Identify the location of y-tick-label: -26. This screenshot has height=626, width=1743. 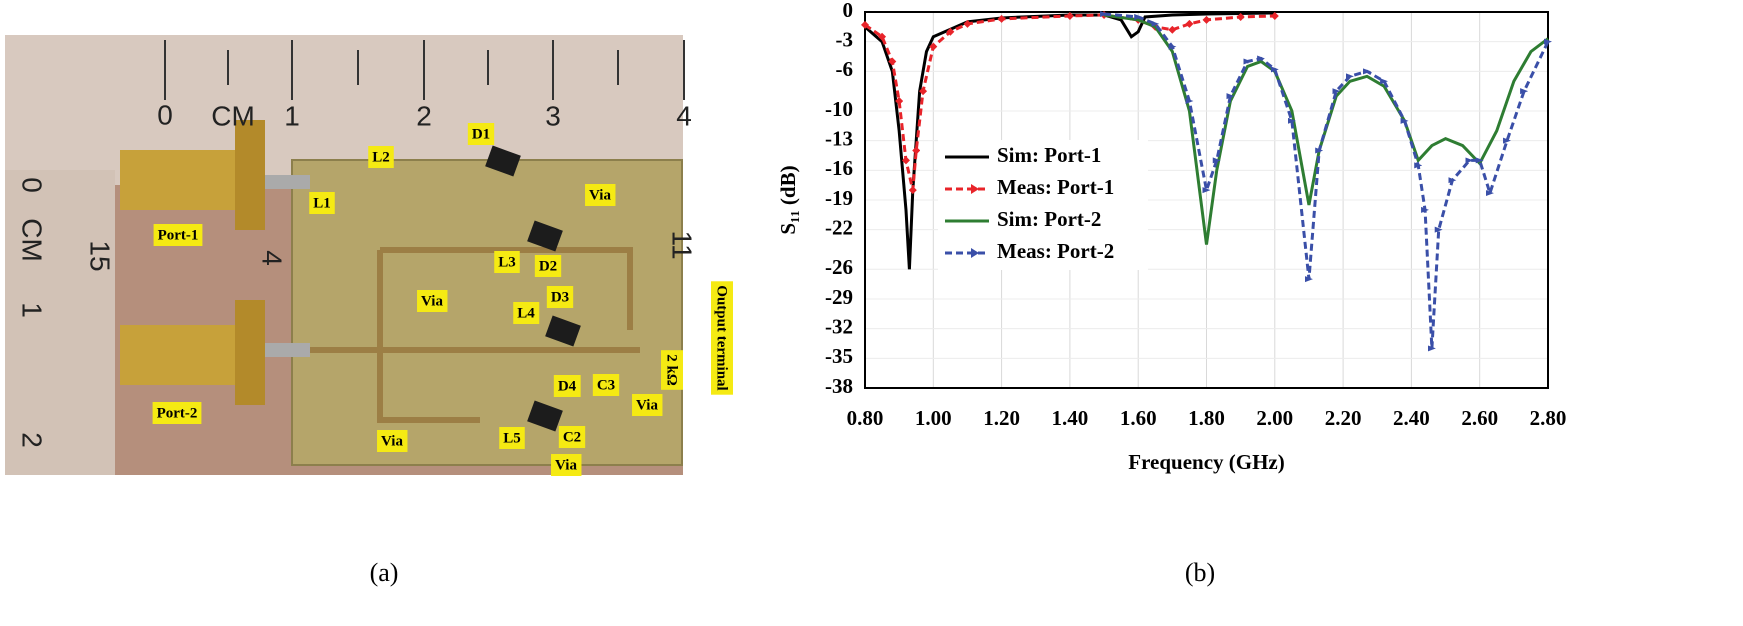
(839, 267).